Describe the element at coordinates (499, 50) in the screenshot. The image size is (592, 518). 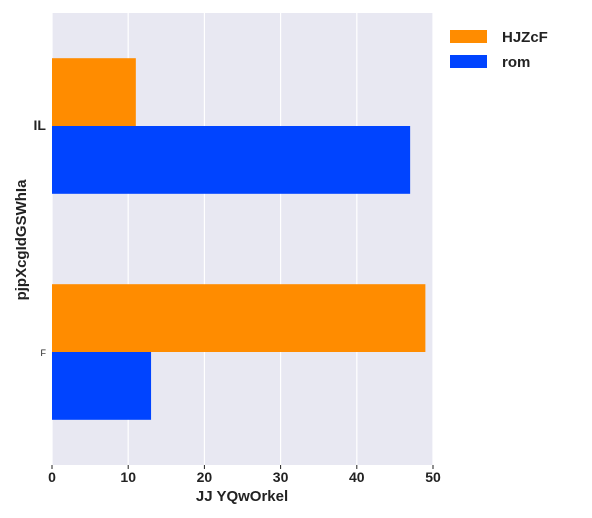
I see `legend: HJZcF rom` at that location.